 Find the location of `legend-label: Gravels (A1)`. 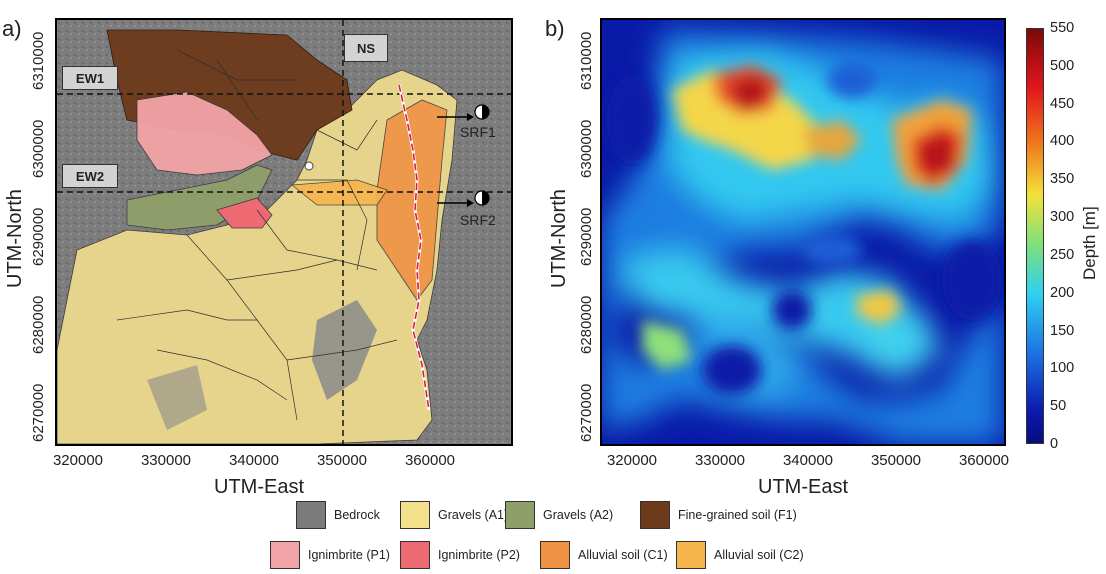

legend-label: Gravels (A1) is located at coordinates (473, 515).